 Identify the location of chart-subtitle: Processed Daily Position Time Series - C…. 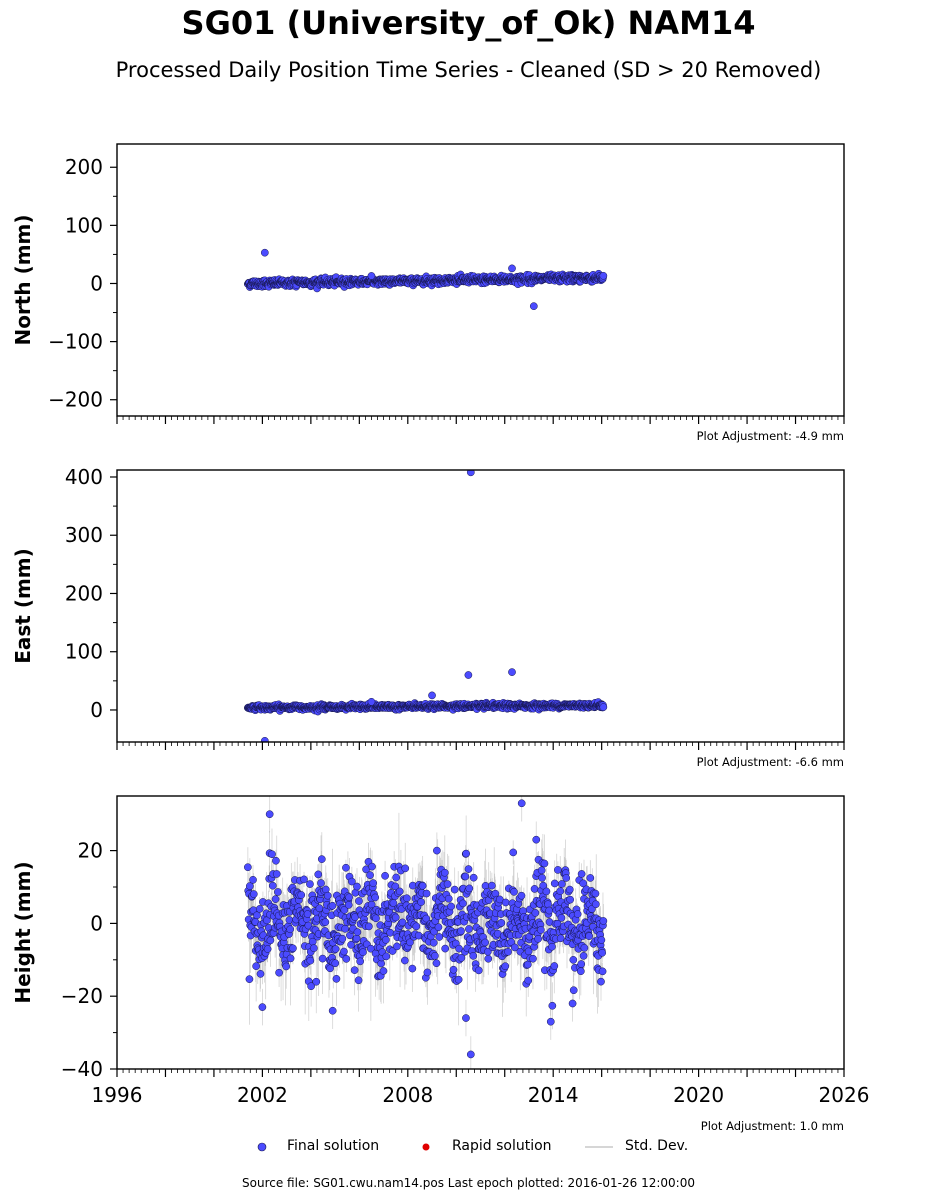
(468, 70).